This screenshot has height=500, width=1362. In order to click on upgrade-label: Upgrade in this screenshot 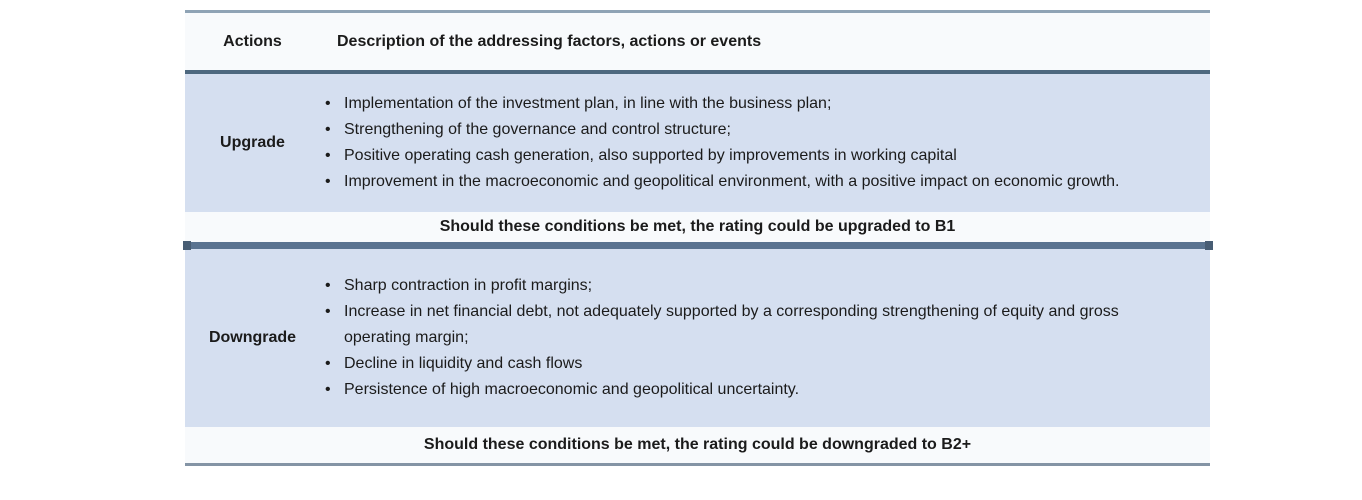, I will do `click(252, 142)`.